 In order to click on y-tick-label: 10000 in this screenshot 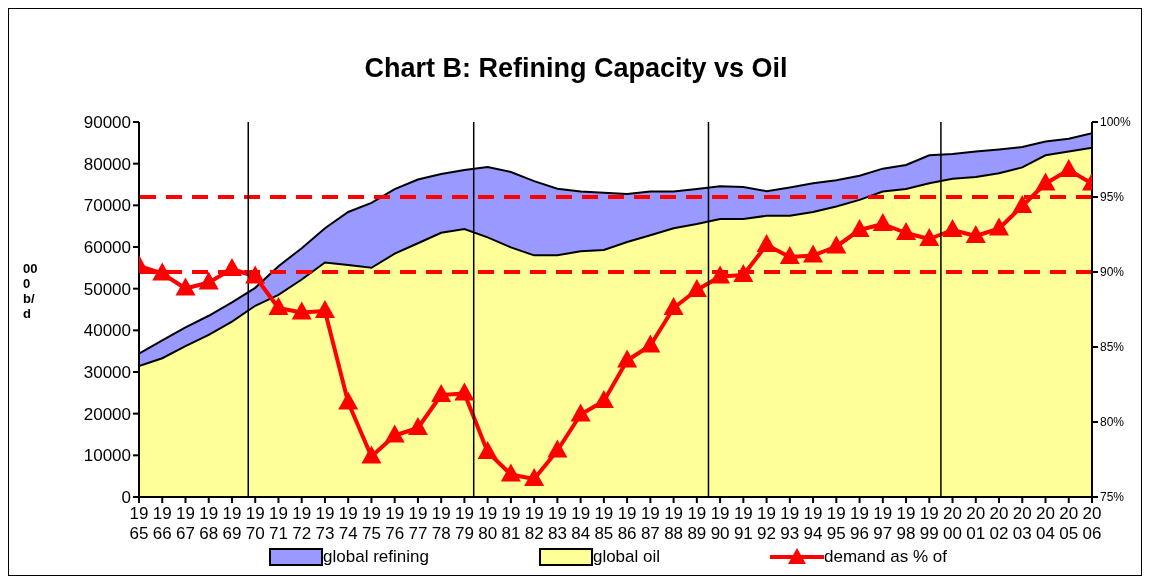, I will do `click(107, 456)`.